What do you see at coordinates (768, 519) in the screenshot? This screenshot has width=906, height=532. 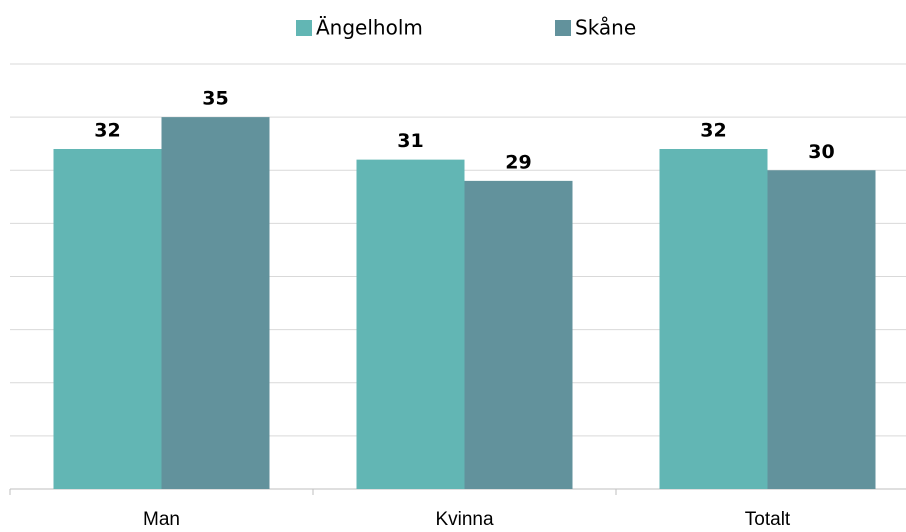 I see `x-tick-label: Totalt` at bounding box center [768, 519].